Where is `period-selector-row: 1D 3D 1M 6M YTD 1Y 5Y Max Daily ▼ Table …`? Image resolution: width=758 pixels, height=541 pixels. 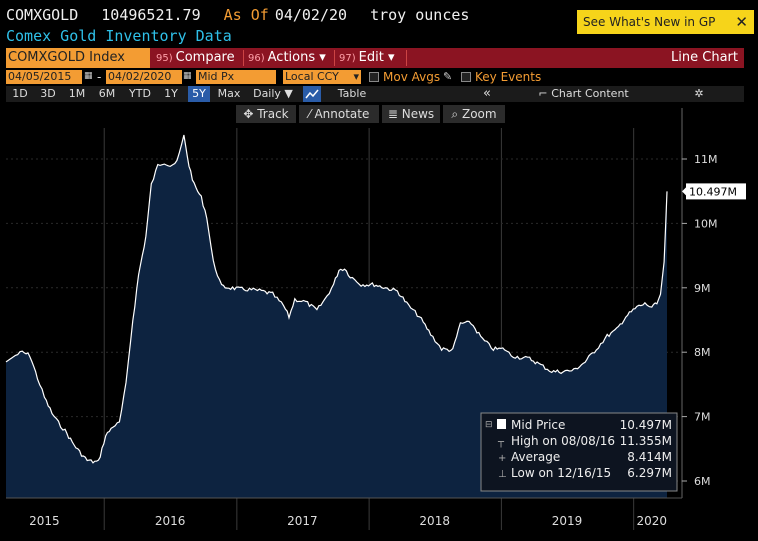 period-selector-row: 1D 3D 1M 6M YTD 1Y 5Y Max Daily ▼ Table … is located at coordinates (375, 94).